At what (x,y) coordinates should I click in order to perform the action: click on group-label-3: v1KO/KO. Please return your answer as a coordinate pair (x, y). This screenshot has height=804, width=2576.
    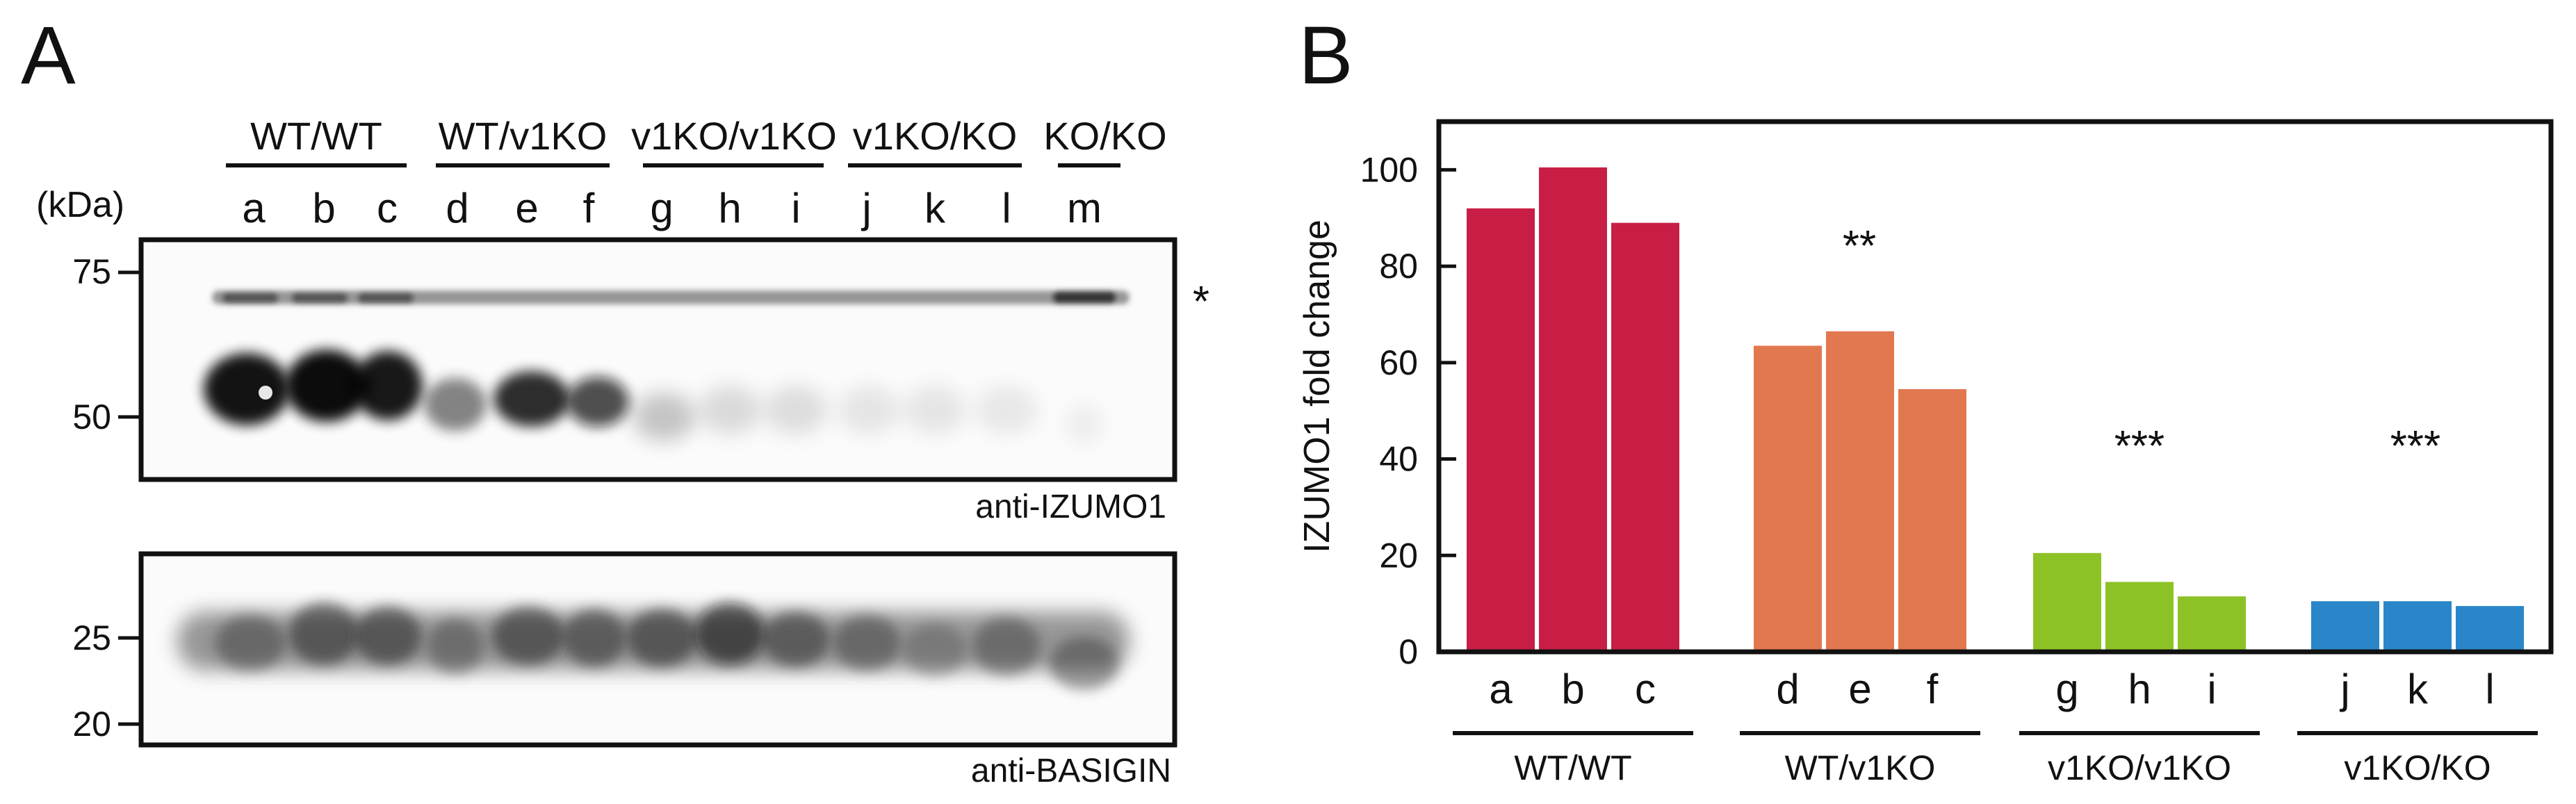
    Looking at the image, I should click on (2417, 767).